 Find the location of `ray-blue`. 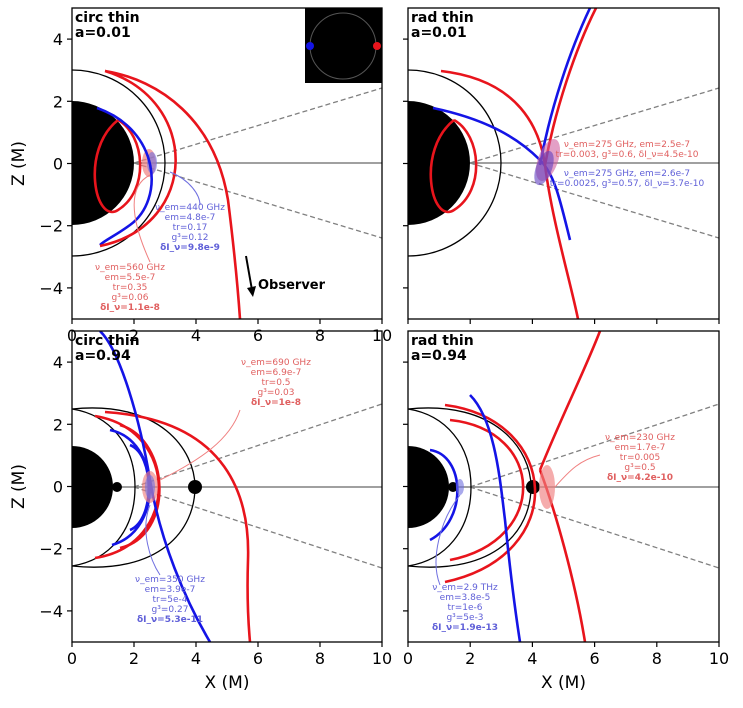

ray-blue is located at coordinates (124, 176).